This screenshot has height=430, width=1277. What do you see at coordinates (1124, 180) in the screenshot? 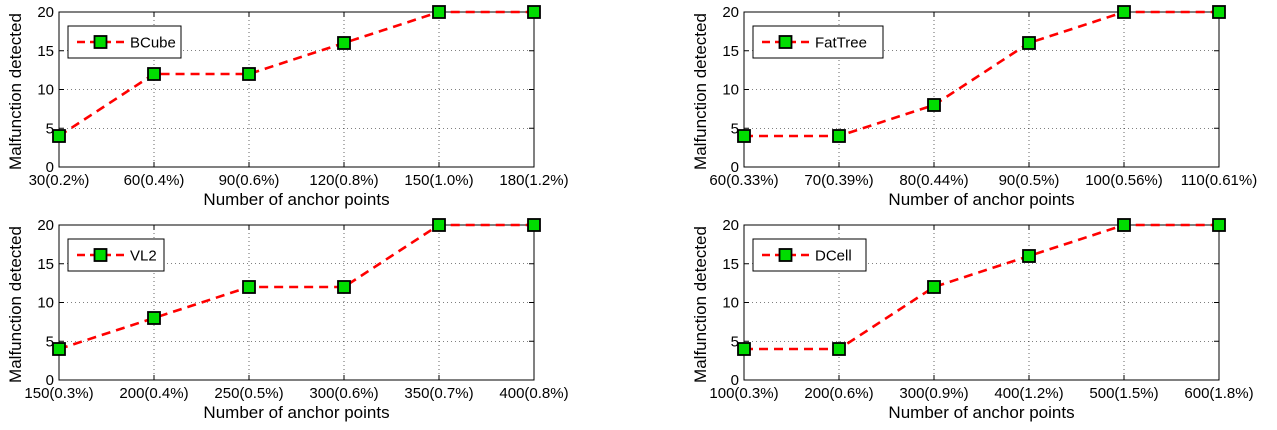
I see `x-tick-label: 100(0.56%)` at bounding box center [1124, 180].